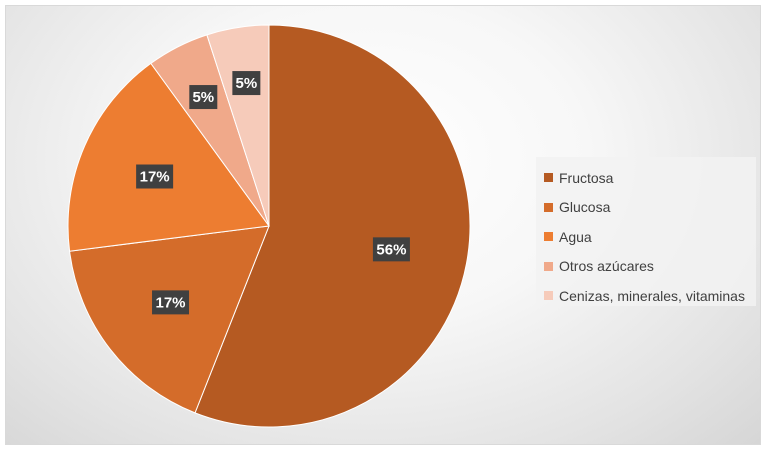 The image size is (768, 451). What do you see at coordinates (606, 266) in the screenshot?
I see `legend-label: Otros azúcares` at bounding box center [606, 266].